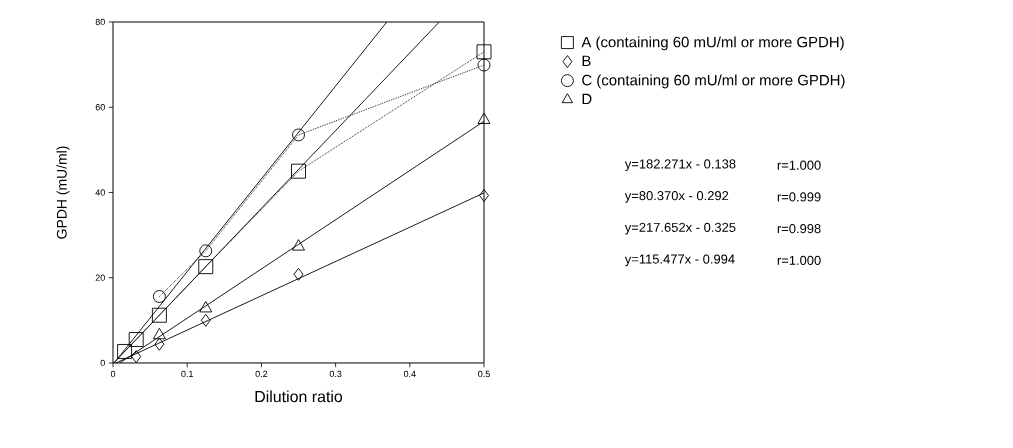 This screenshot has height=448, width=1013. Describe the element at coordinates (586, 60) in the screenshot. I see `legend-label: B` at that location.